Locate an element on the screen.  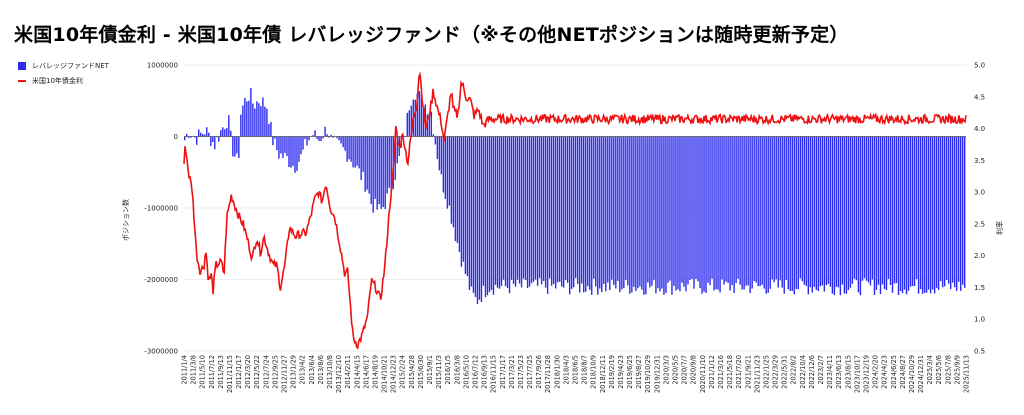
y2-tick-label: 3.5 is located at coordinates (979, 161).